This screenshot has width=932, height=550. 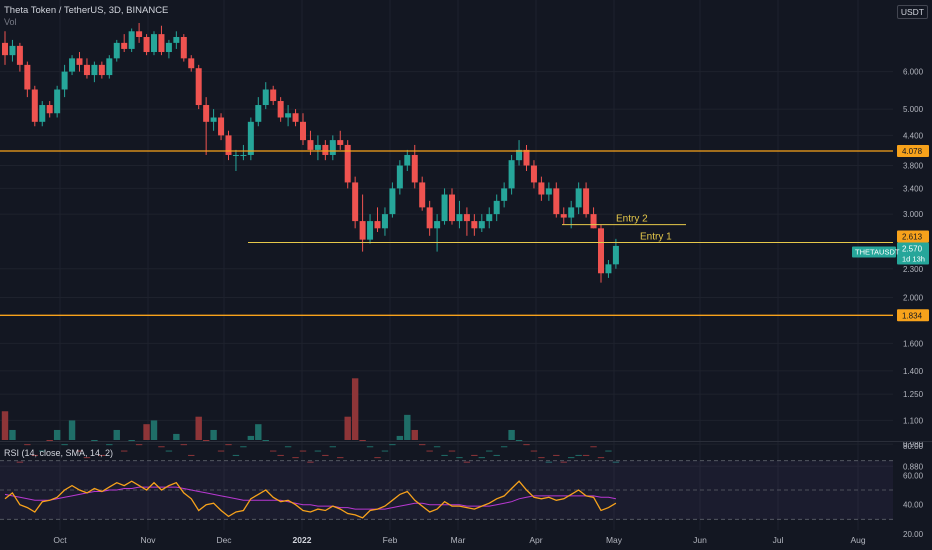 I want to click on price-tick-label: 3.400, so click(x=913, y=188).